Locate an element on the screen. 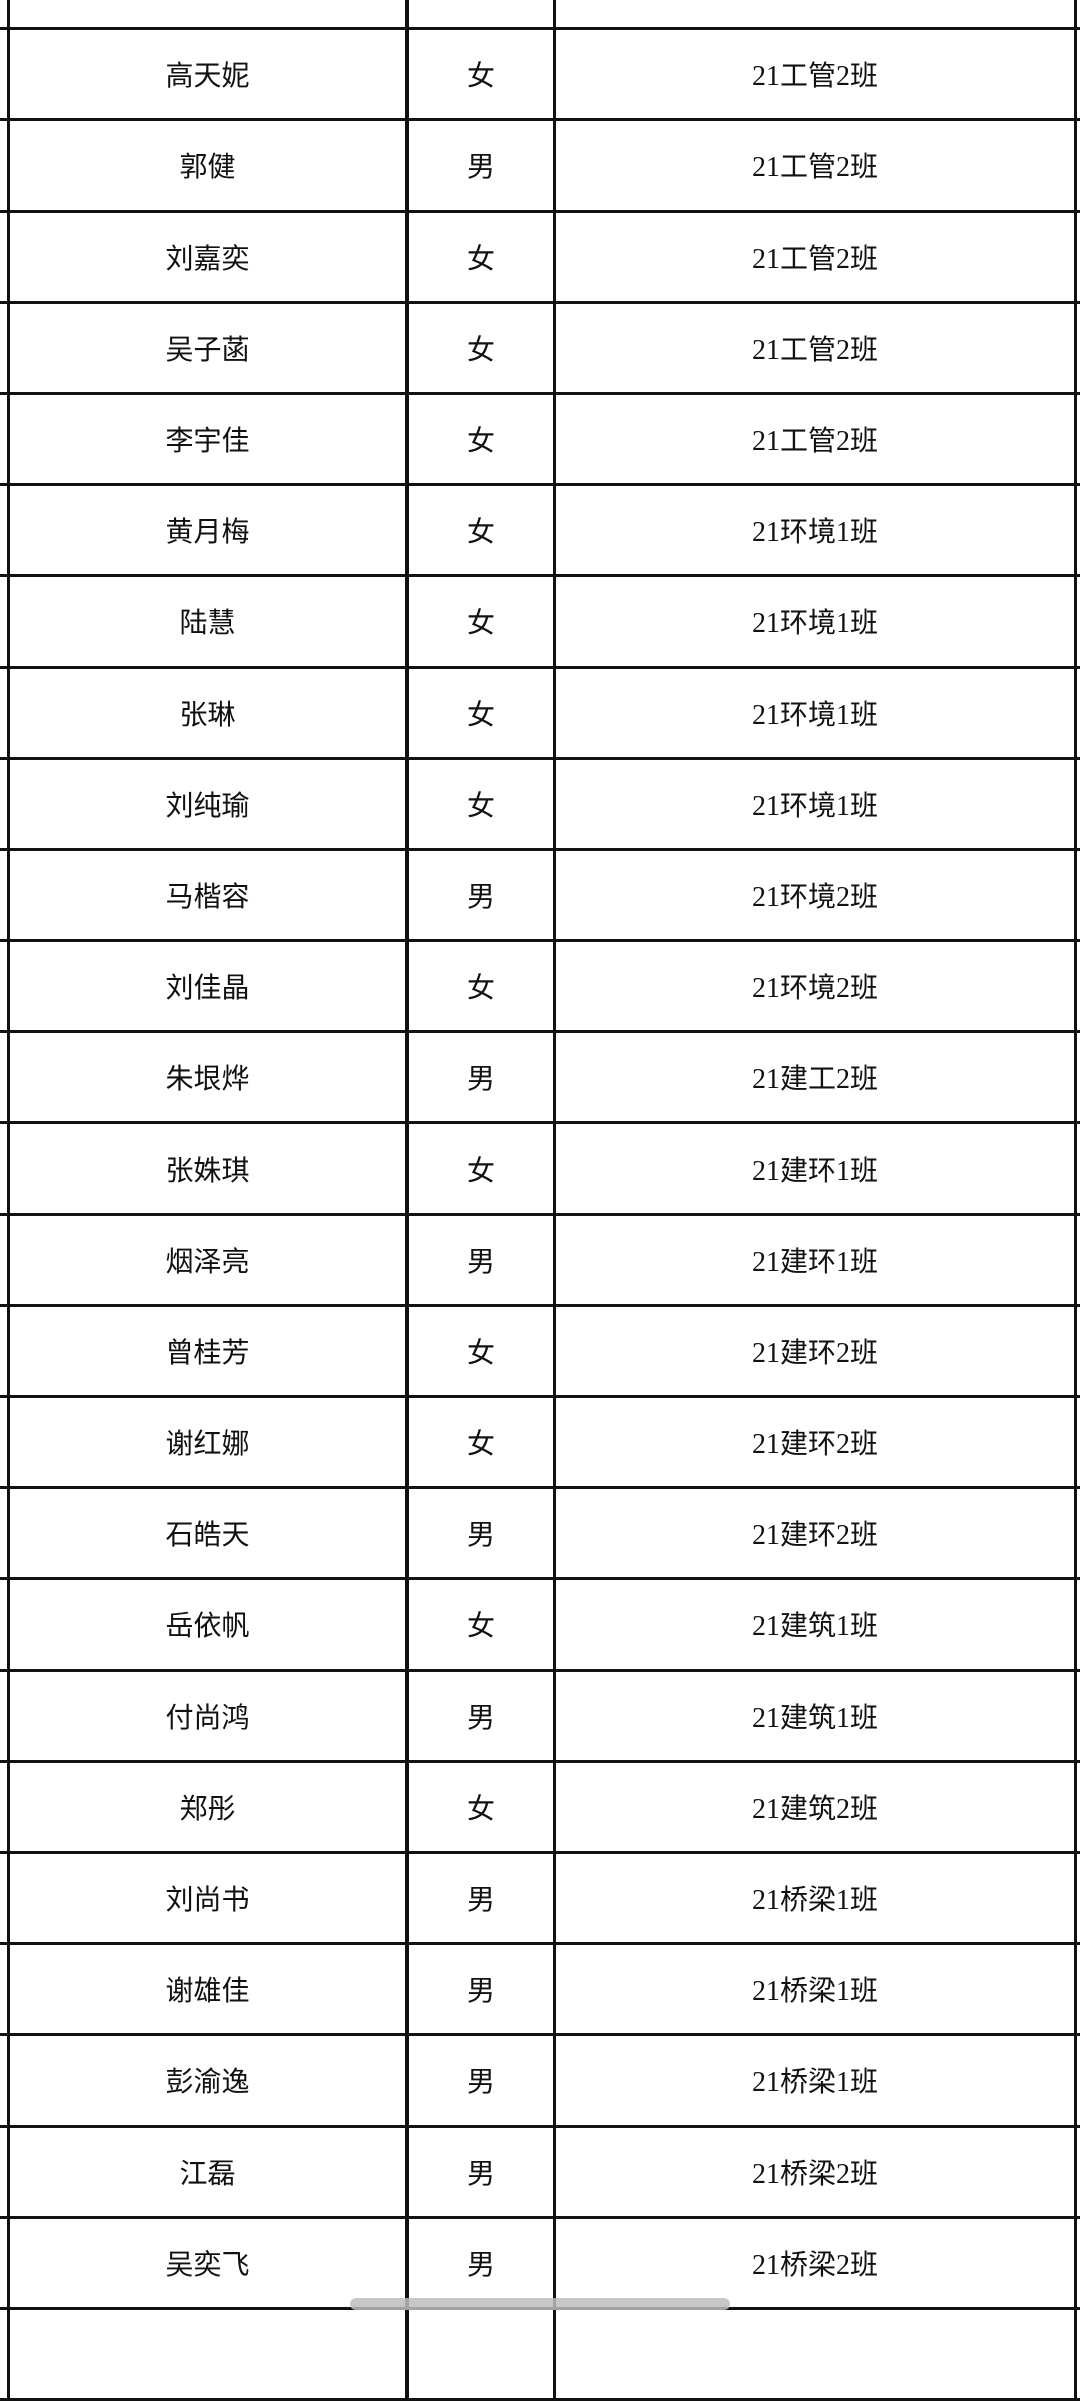  name-cell: 岳依帆 is located at coordinates (206, 1624).